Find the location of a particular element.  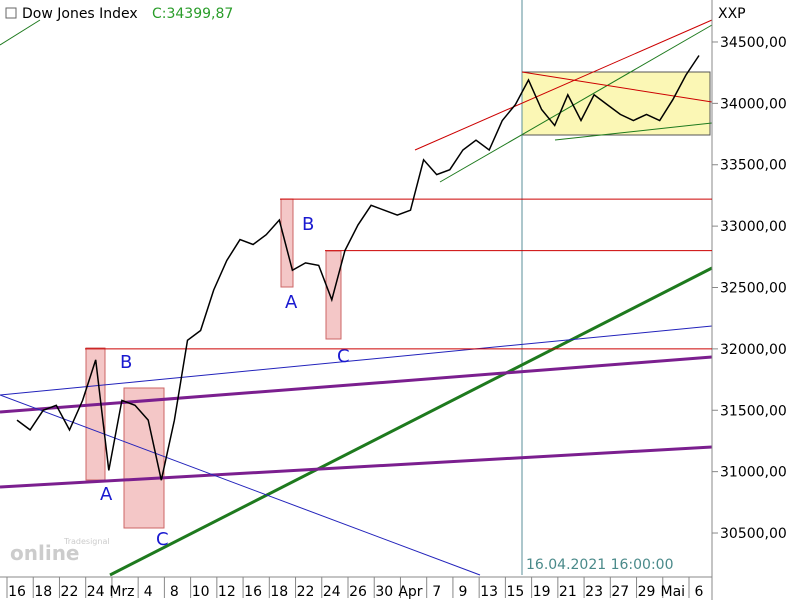

x-tick-label: 30 is located at coordinates (384, 592).